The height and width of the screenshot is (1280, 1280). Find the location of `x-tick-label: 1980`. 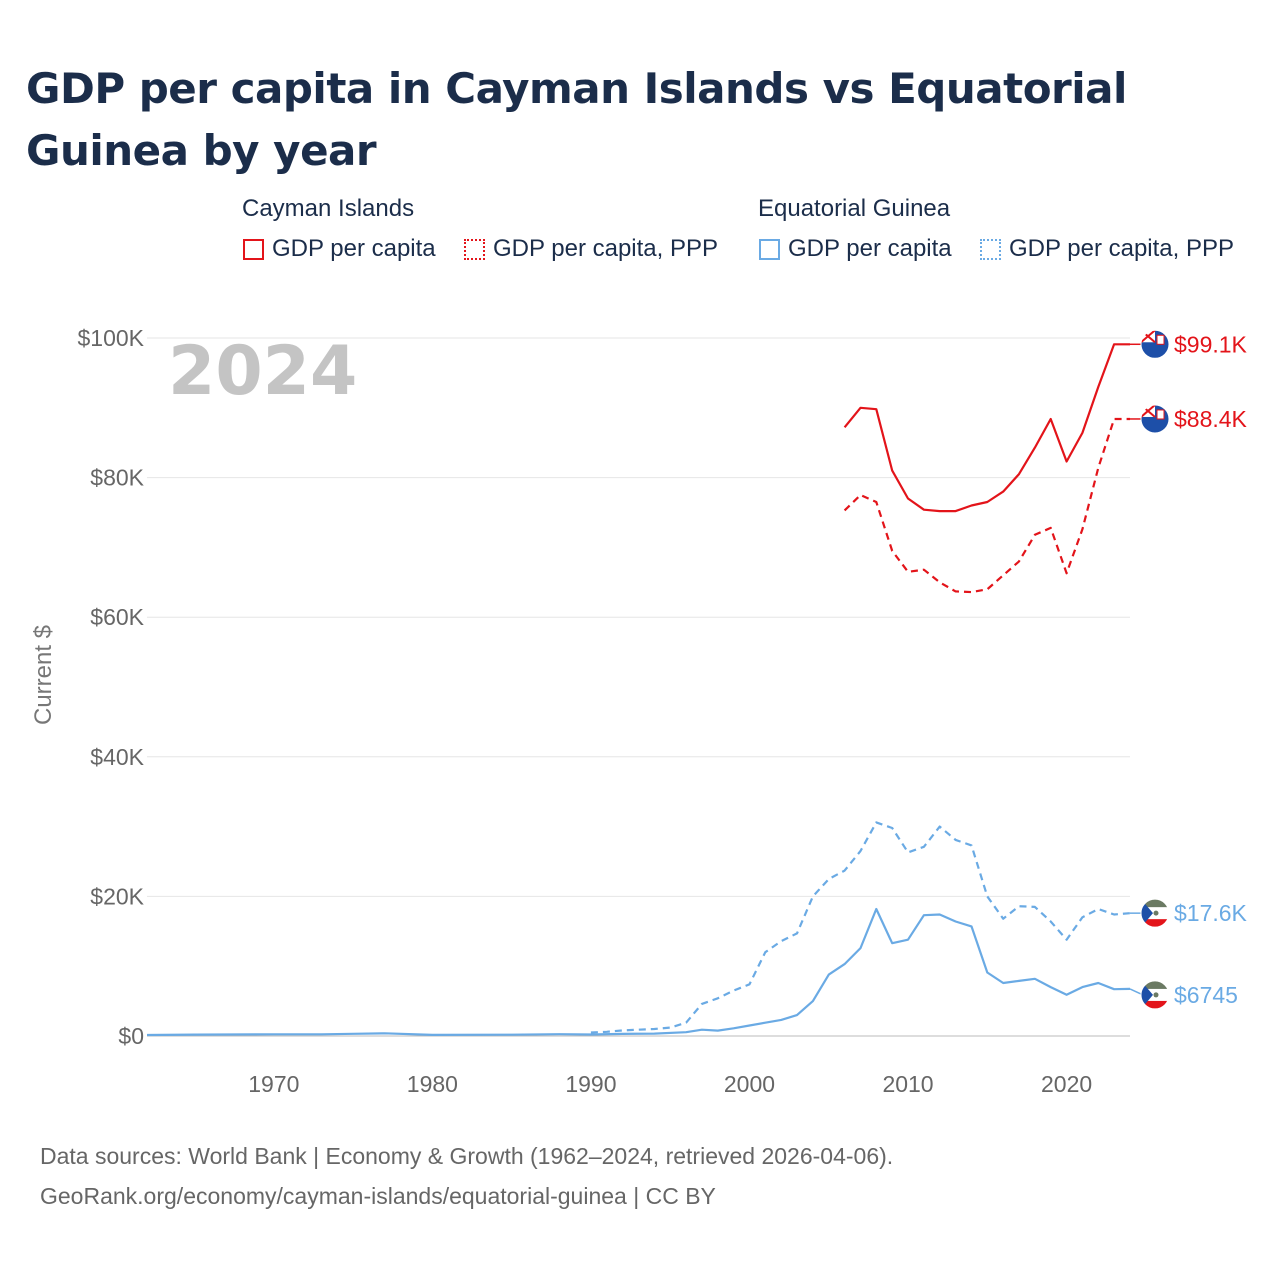

x-tick-label: 1980 is located at coordinates (432, 1084).